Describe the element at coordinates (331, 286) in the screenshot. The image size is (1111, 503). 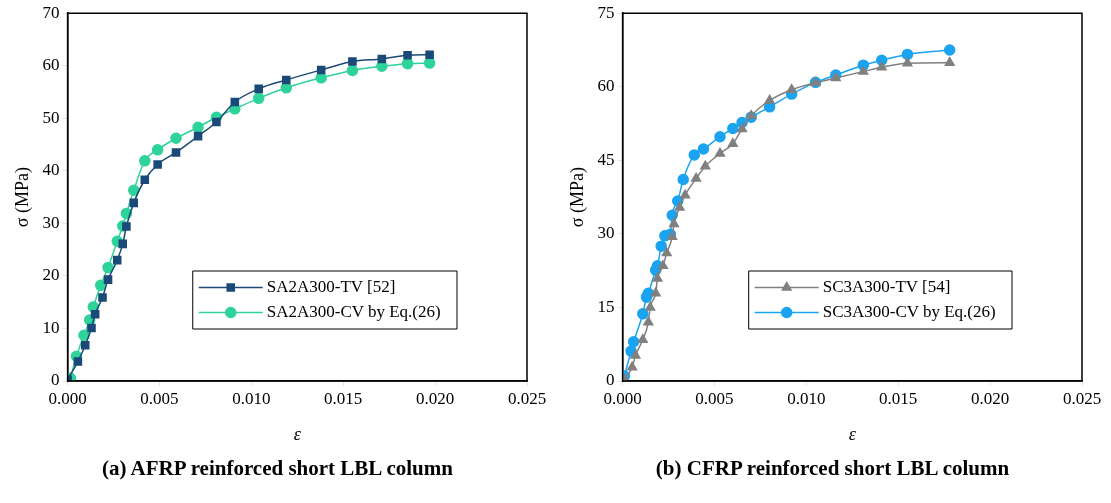
I see `legend-label: SA2A300-TV [52]` at that location.